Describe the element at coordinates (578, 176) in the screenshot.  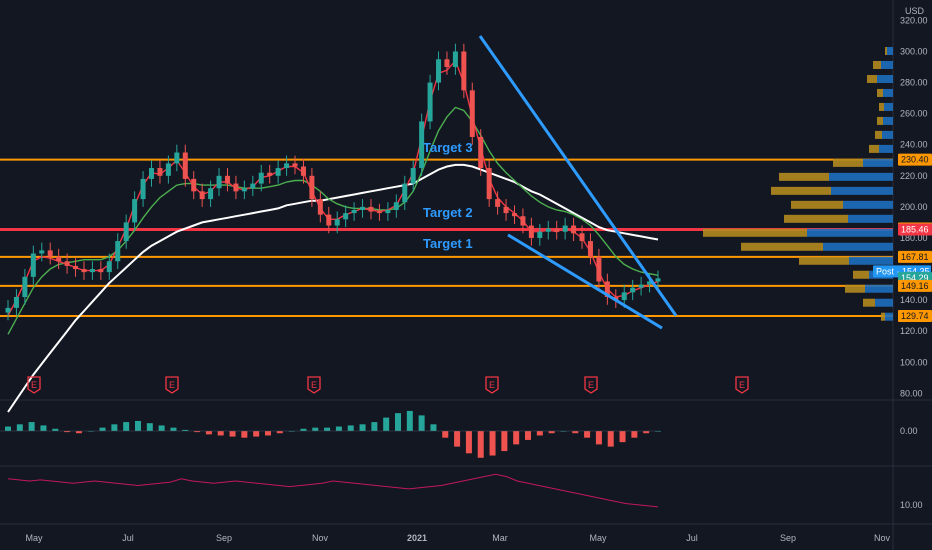
I see `trendline` at that location.